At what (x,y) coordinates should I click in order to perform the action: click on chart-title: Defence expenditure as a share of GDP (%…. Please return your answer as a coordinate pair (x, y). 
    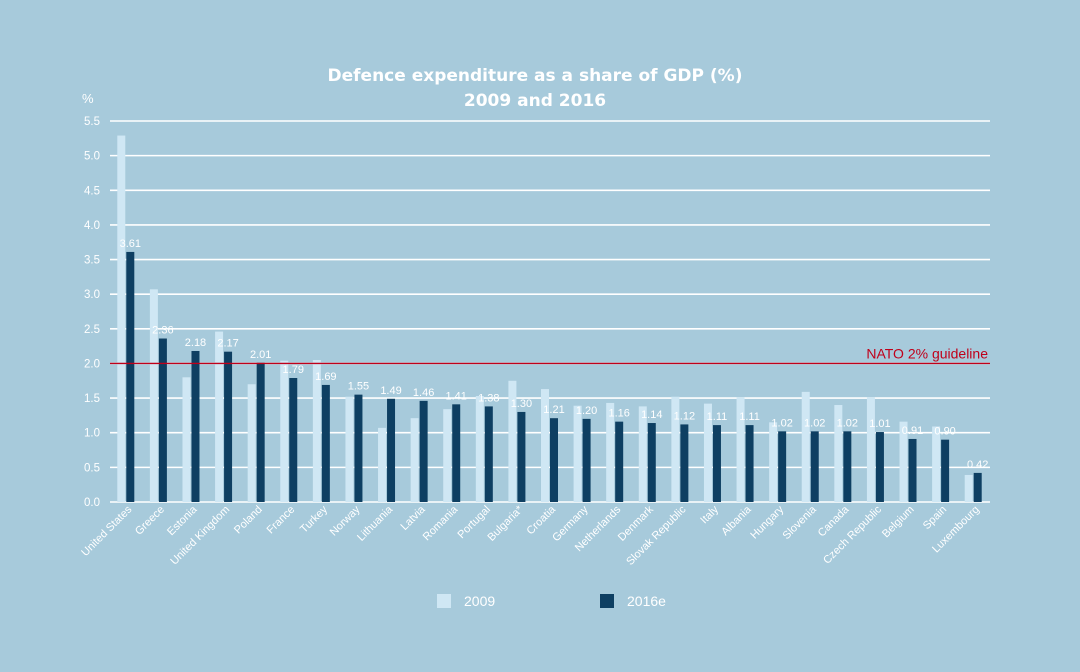
    Looking at the image, I should click on (535, 76).